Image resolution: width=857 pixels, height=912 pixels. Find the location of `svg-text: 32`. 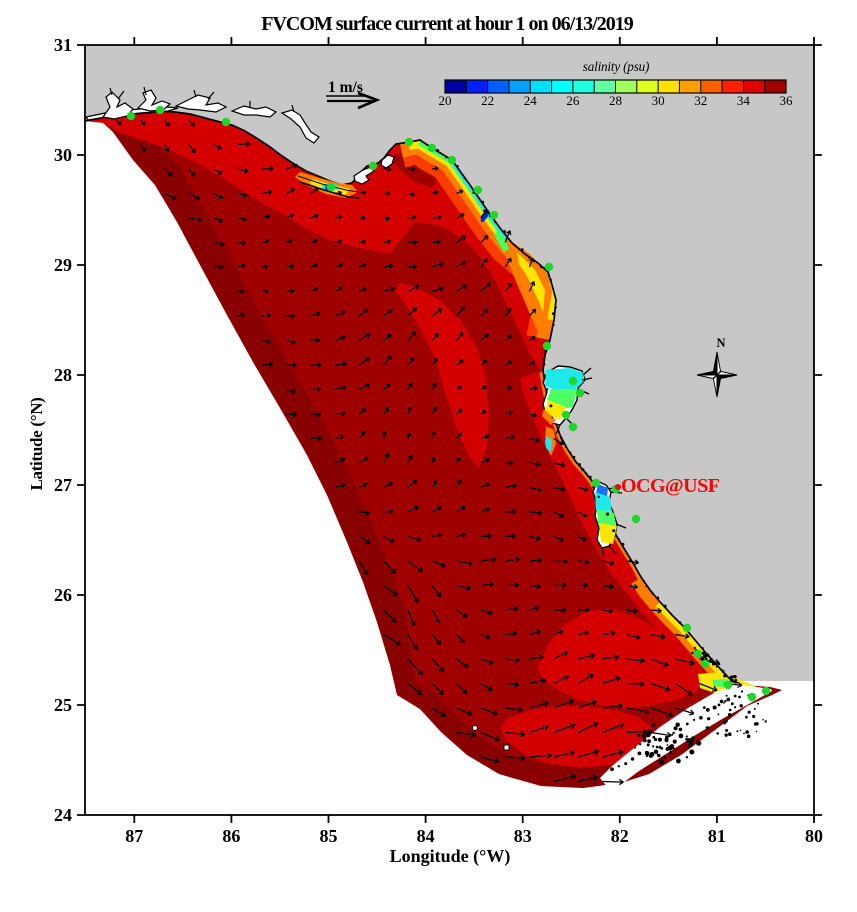

svg-text: 32 is located at coordinates (700, 100).